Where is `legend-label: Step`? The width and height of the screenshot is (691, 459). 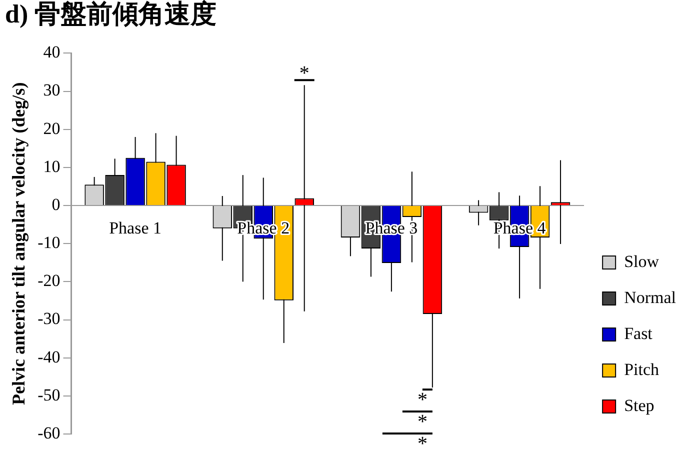
legend-label: Step is located at coordinates (639, 405).